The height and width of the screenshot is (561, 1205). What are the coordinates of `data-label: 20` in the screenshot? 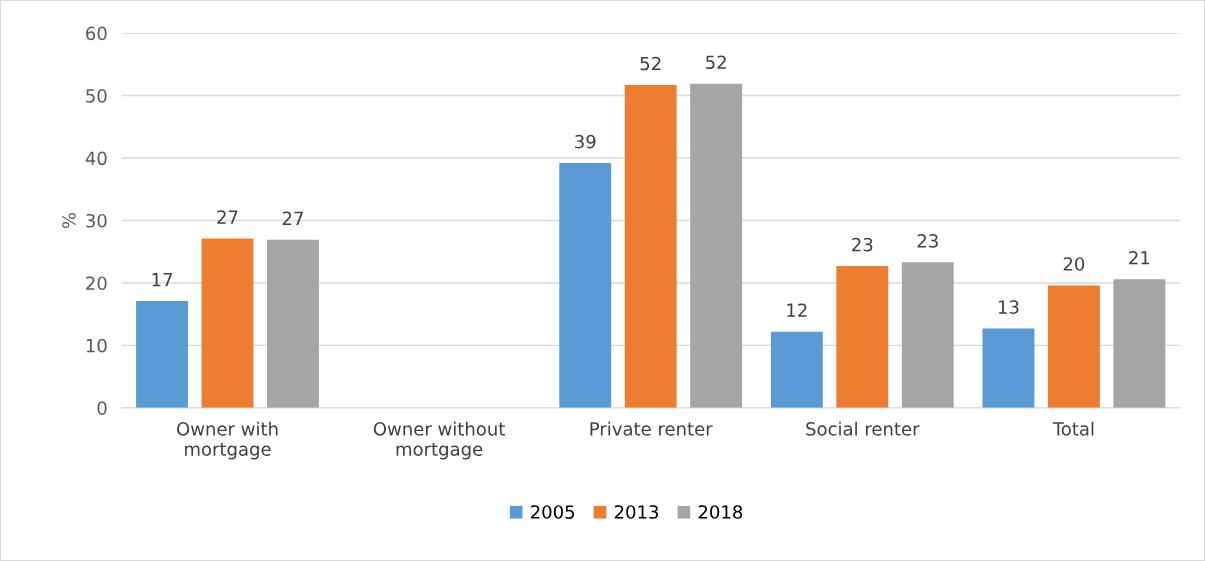 It's located at (1074, 264).